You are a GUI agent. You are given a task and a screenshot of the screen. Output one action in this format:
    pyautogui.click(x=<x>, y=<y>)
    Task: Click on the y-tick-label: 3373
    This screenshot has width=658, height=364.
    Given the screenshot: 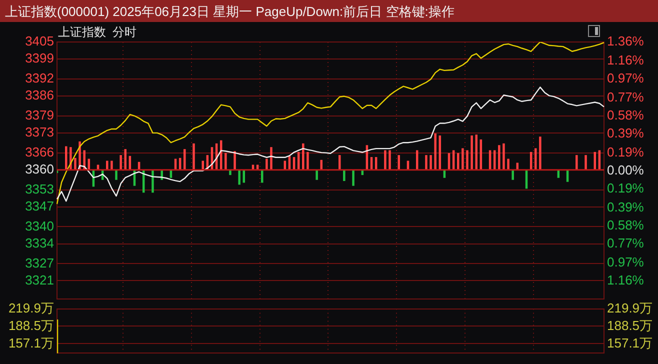 What is the action you would take?
    pyautogui.click(x=39, y=132)
    